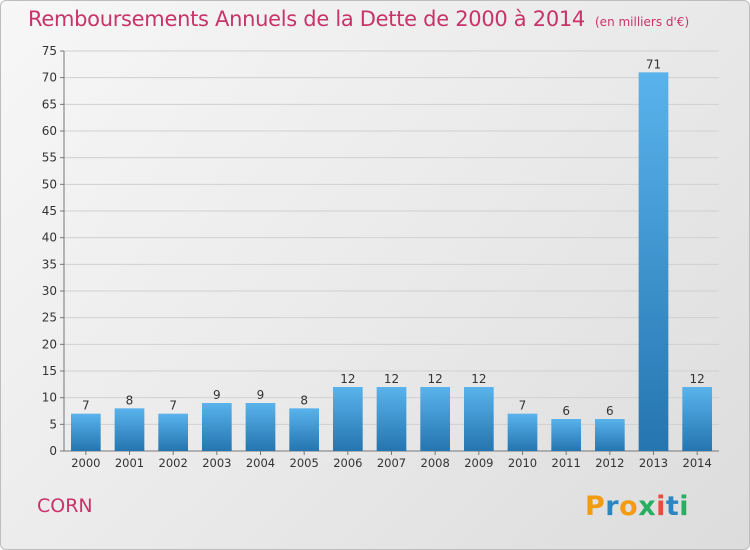 This screenshot has height=550, width=750. I want to click on y-tick-label: 30, so click(49, 291).